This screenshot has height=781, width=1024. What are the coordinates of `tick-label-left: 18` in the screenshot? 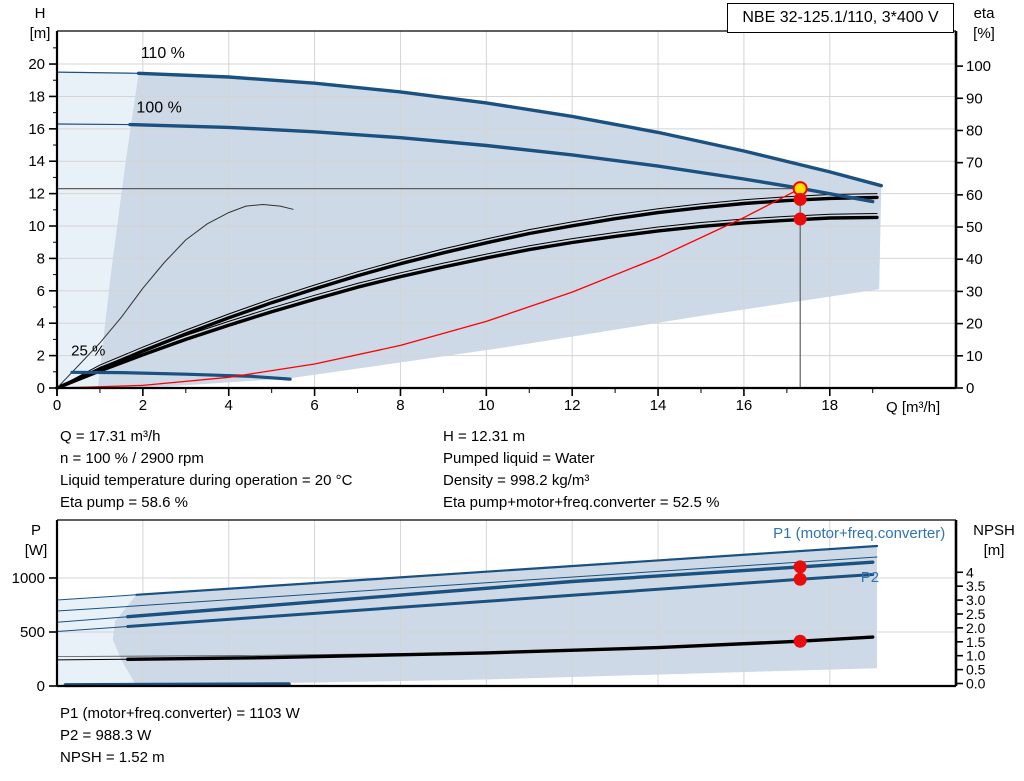 It's located at (36, 96).